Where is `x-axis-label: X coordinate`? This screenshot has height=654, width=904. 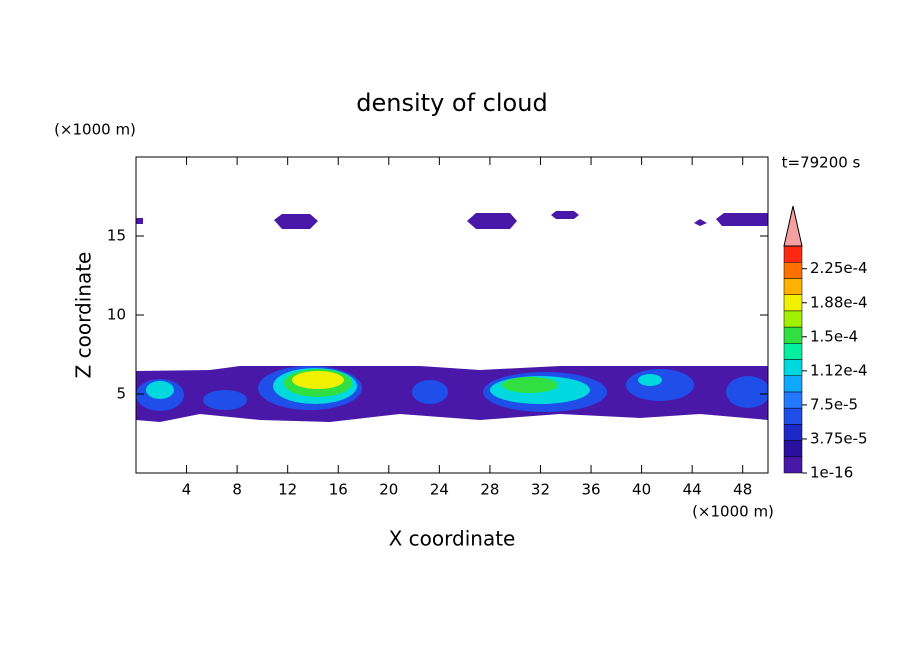
x-axis-label: X coordinate is located at coordinates (452, 539).